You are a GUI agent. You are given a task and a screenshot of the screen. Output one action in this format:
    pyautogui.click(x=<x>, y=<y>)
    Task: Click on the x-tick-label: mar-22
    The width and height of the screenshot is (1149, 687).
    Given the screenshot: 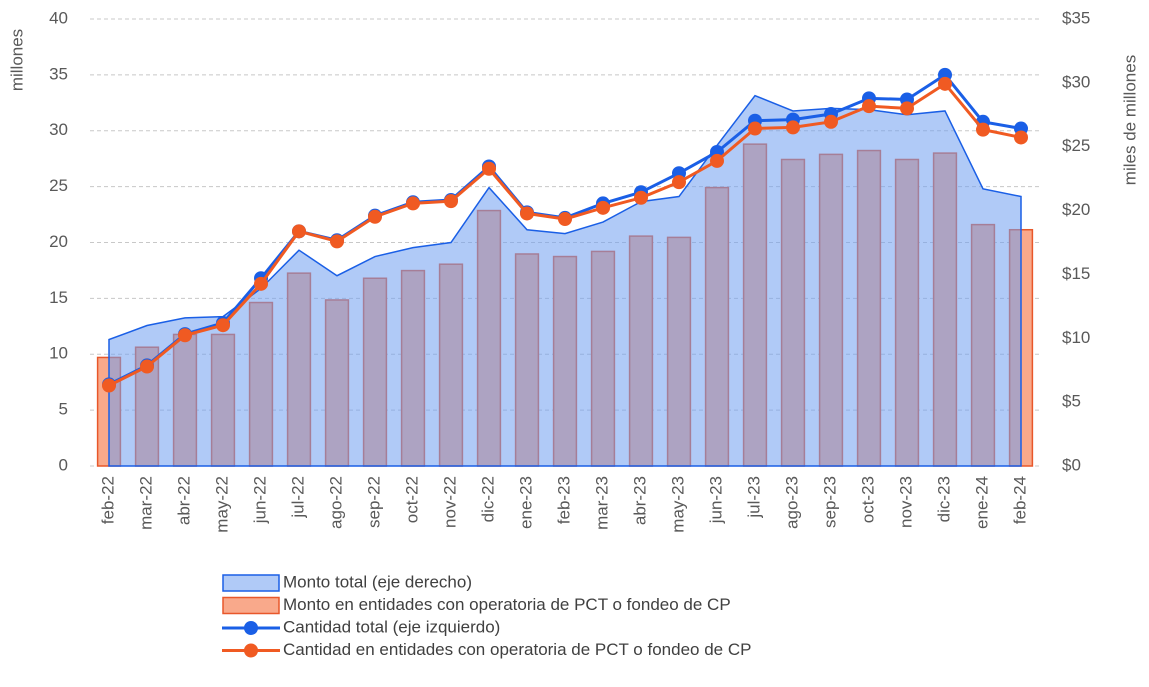 What is the action you would take?
    pyautogui.click(x=145, y=503)
    